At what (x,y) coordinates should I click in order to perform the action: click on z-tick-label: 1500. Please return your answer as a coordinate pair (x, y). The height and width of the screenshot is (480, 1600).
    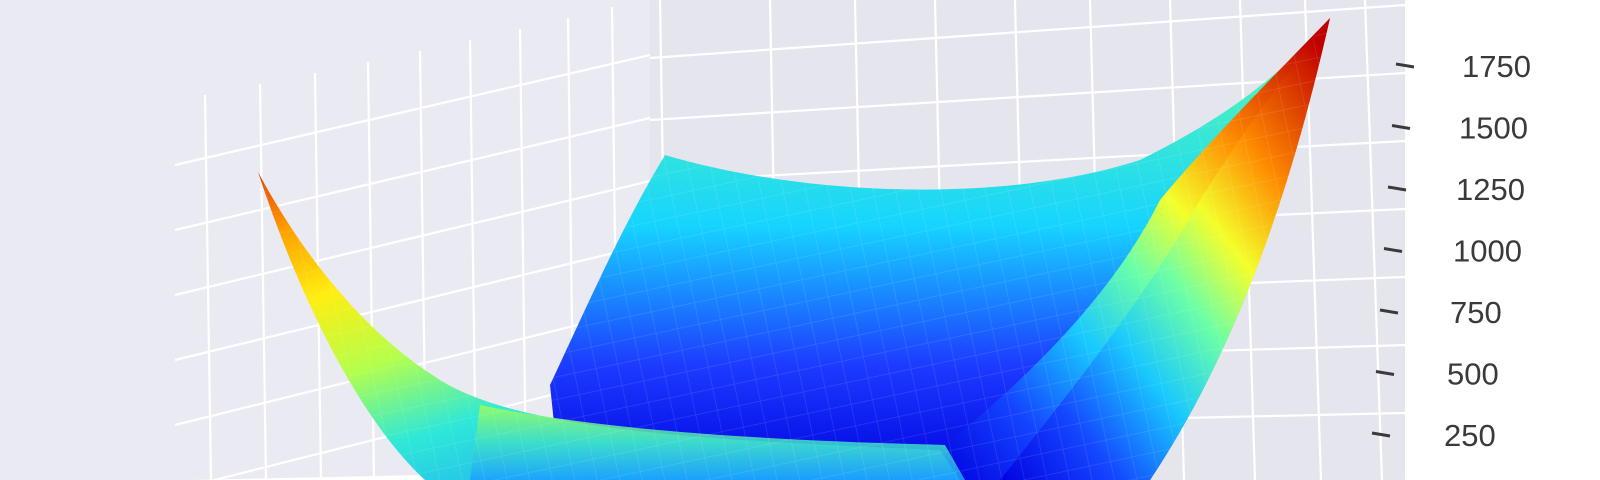
    Looking at the image, I should click on (1493, 128).